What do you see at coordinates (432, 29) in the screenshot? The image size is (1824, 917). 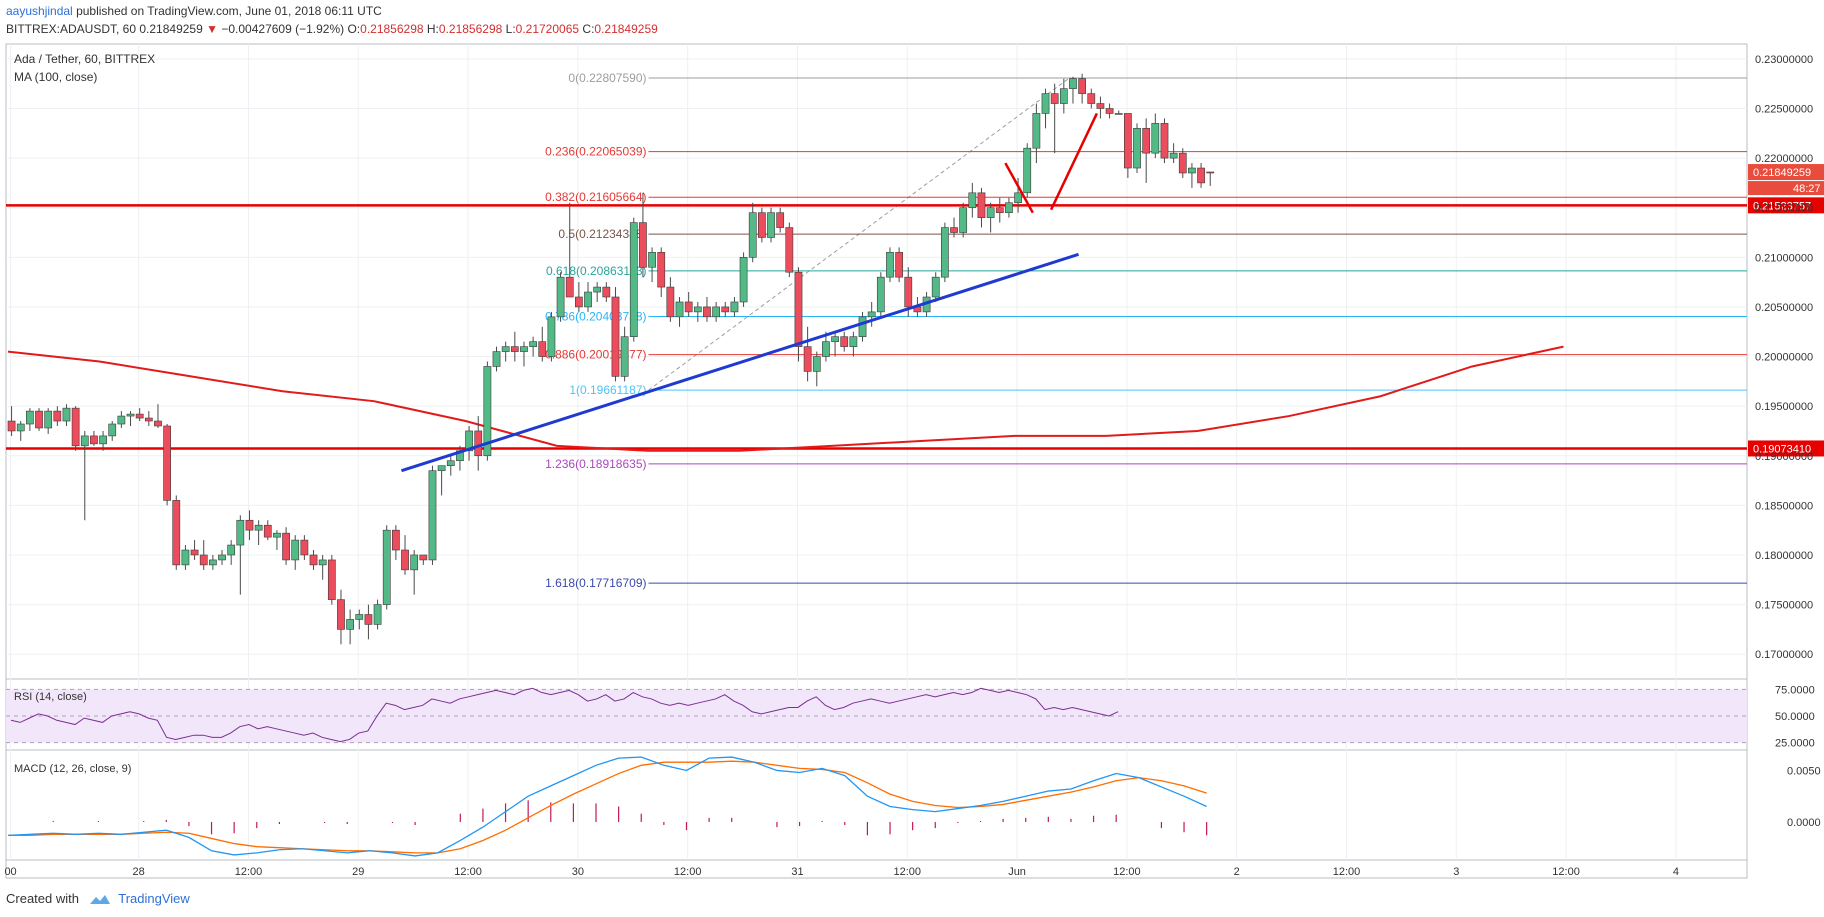 I see `high-label: H:` at bounding box center [432, 29].